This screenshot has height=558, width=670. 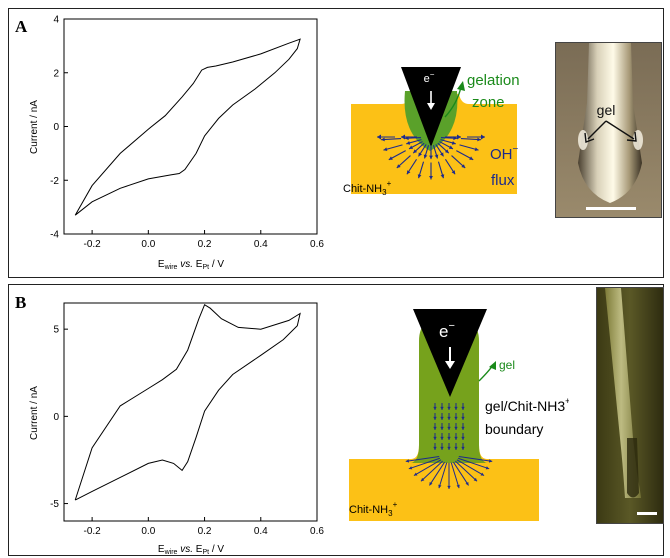 What do you see at coordinates (56, 20) in the screenshot?
I see `chart-a-ytick-label: 4` at bounding box center [56, 20].